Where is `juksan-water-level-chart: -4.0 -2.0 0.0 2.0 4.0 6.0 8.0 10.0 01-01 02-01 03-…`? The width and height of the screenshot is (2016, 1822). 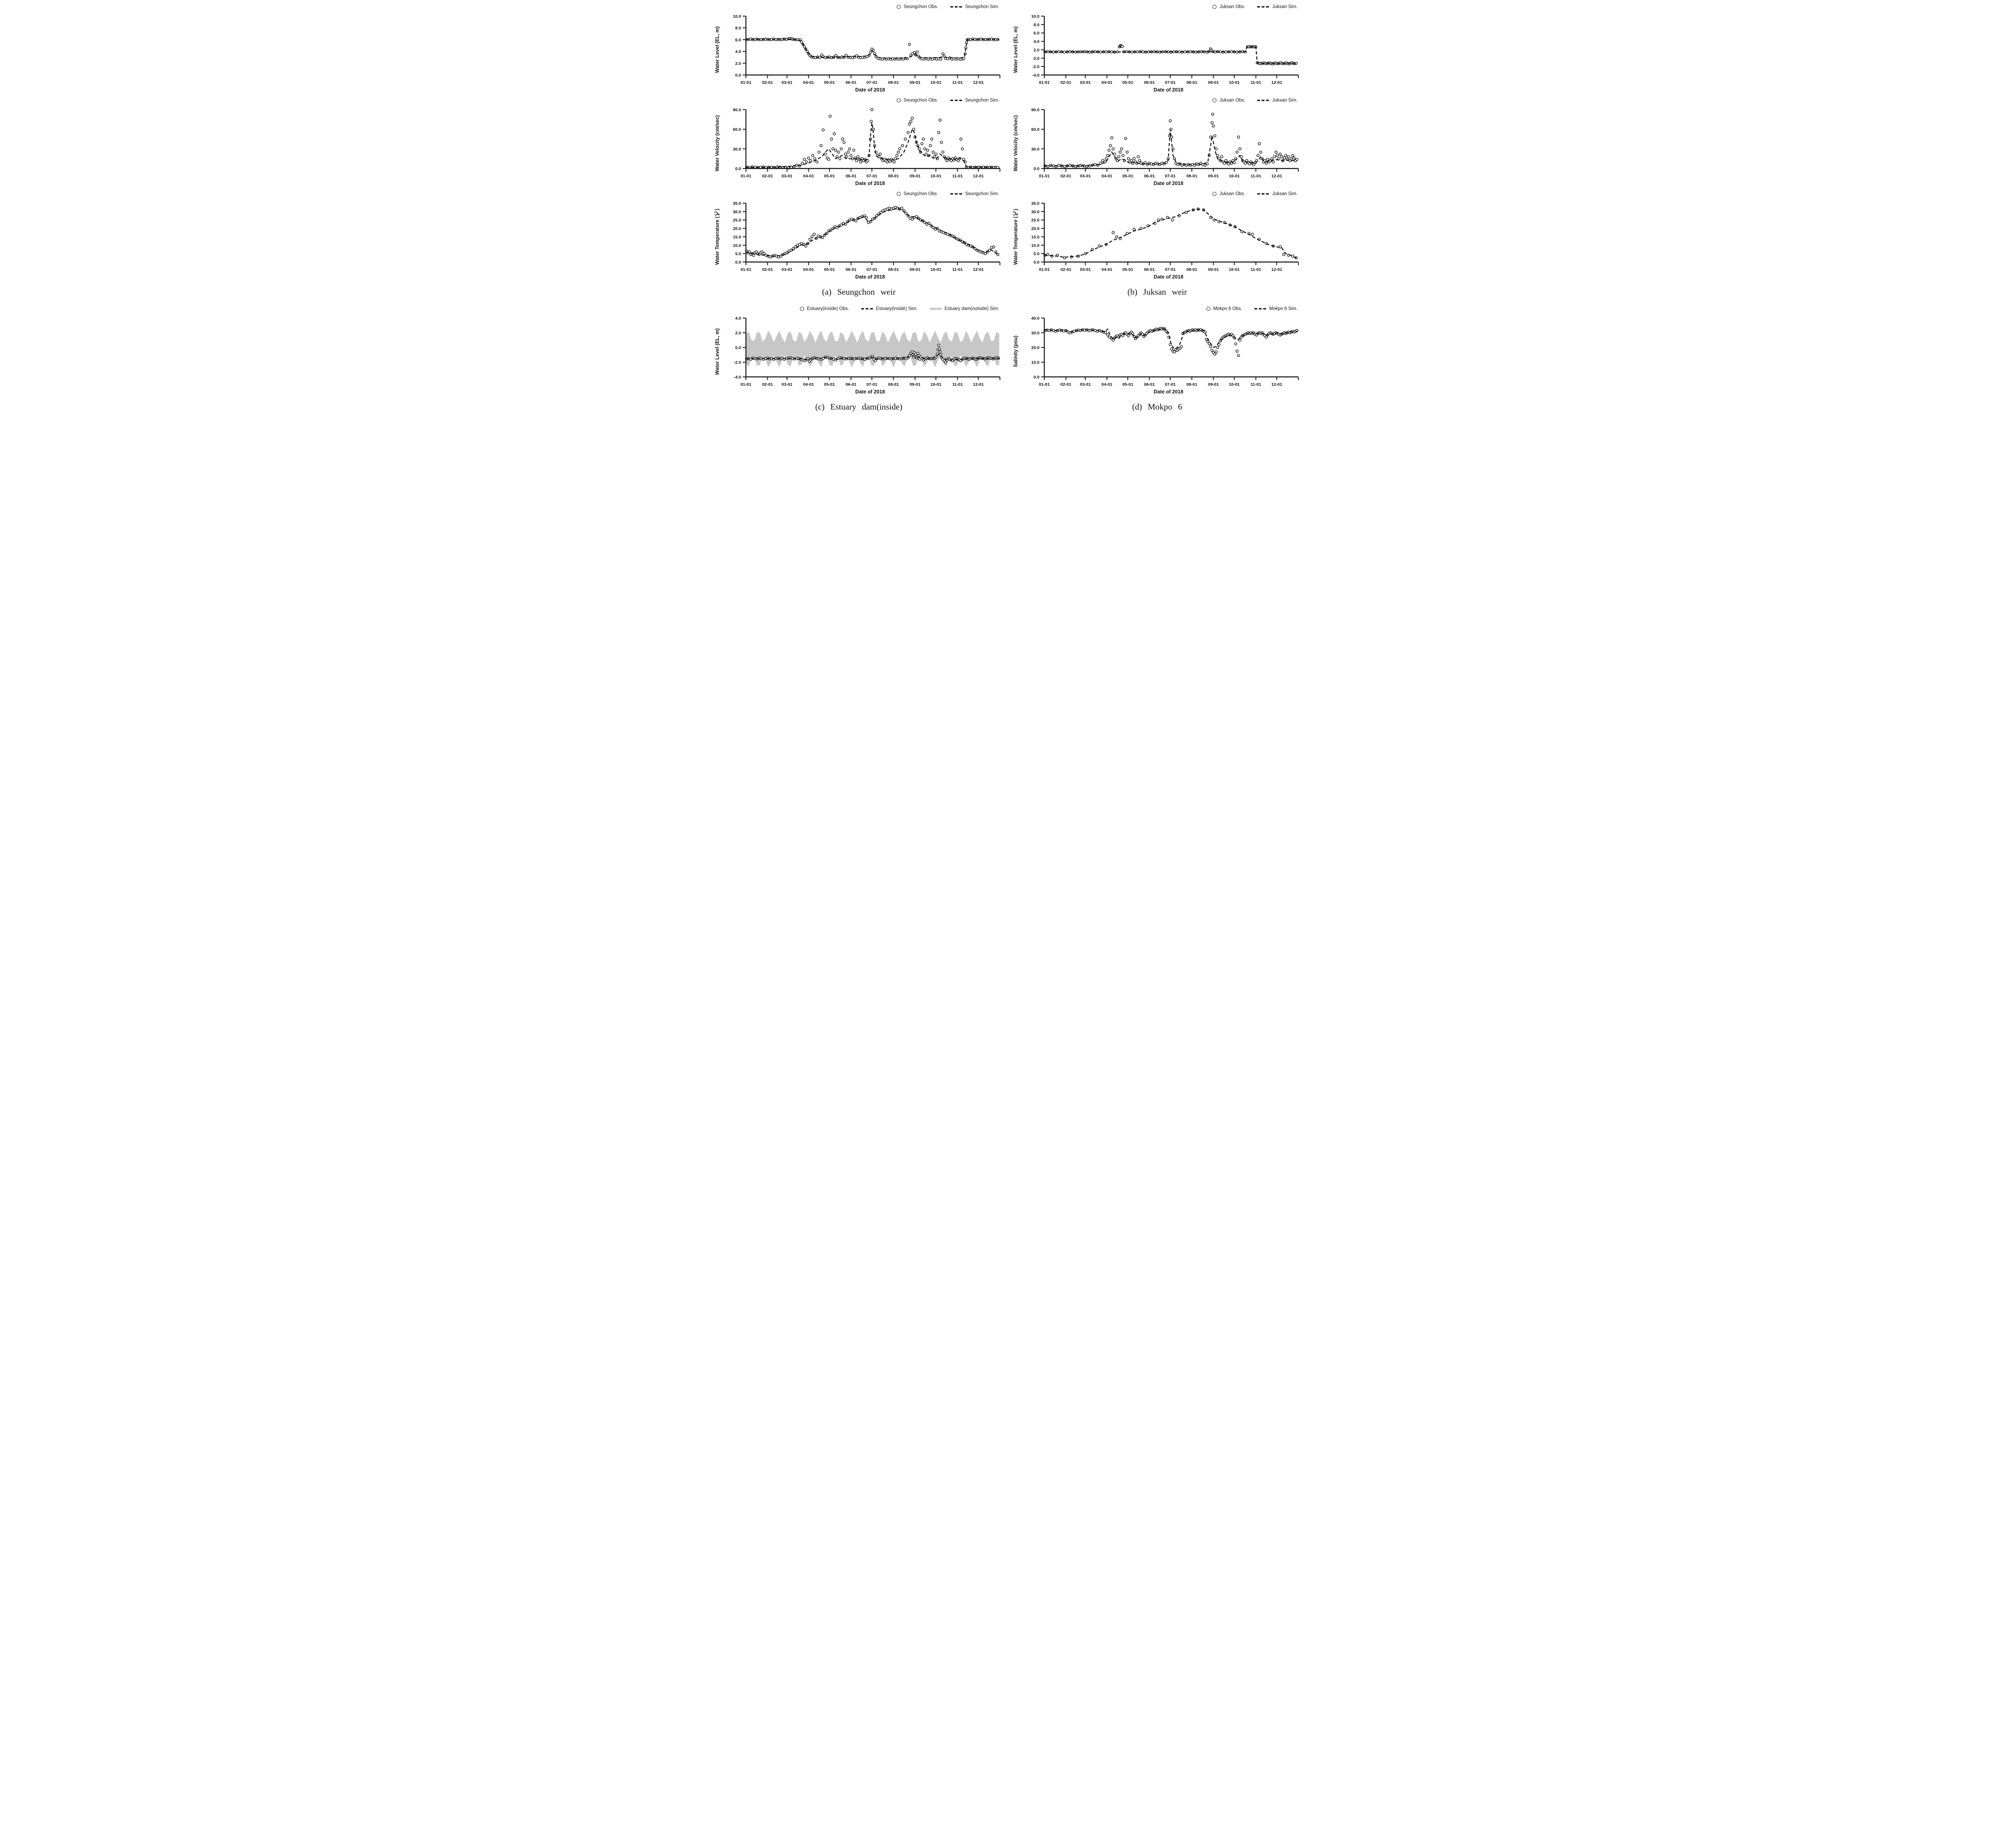
juksan-water-level-chart: -4.0 -2.0 0.0 2.0 4.0 6.0 8.0 10.0 01-01 02-01 03-… is located at coordinates (1165, 49).